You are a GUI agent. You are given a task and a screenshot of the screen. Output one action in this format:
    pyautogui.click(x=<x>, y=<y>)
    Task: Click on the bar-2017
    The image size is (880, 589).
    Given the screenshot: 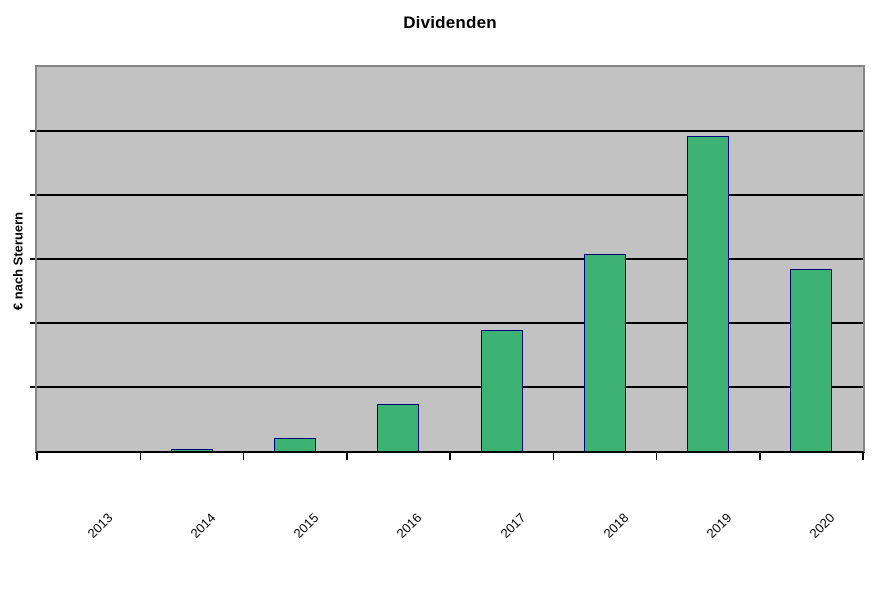 What is the action you would take?
    pyautogui.click(x=501, y=390)
    